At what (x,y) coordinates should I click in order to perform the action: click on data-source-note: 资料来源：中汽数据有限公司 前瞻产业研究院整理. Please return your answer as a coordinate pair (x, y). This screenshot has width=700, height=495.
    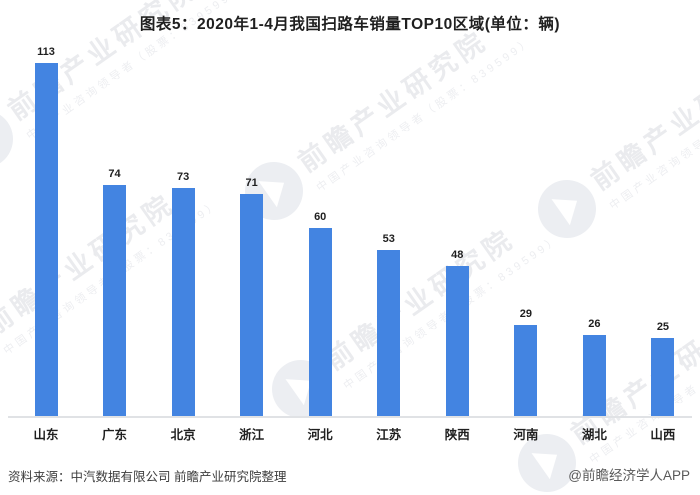
    Looking at the image, I should click on (147, 477).